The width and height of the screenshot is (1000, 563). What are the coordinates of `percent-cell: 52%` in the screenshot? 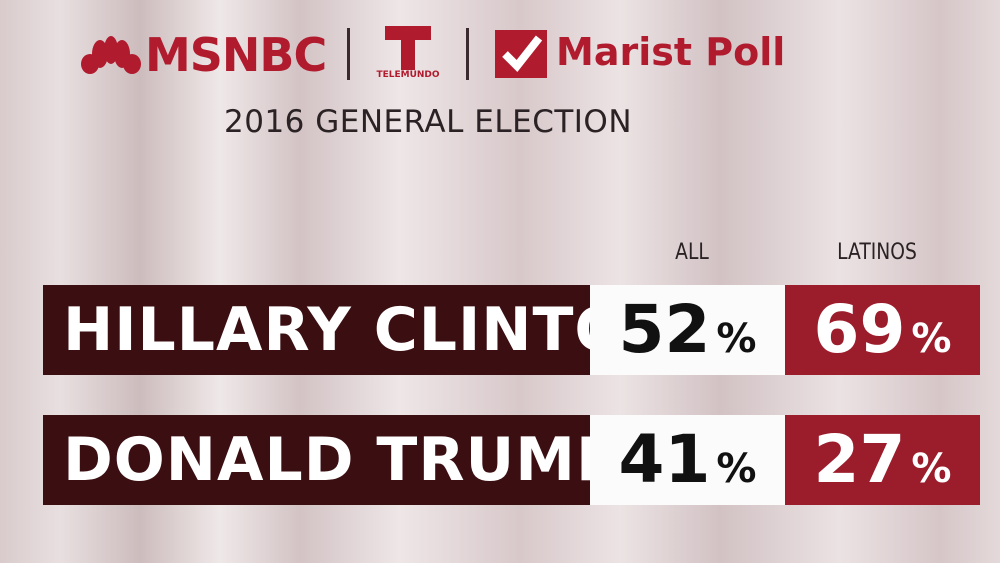 It's located at (687, 330).